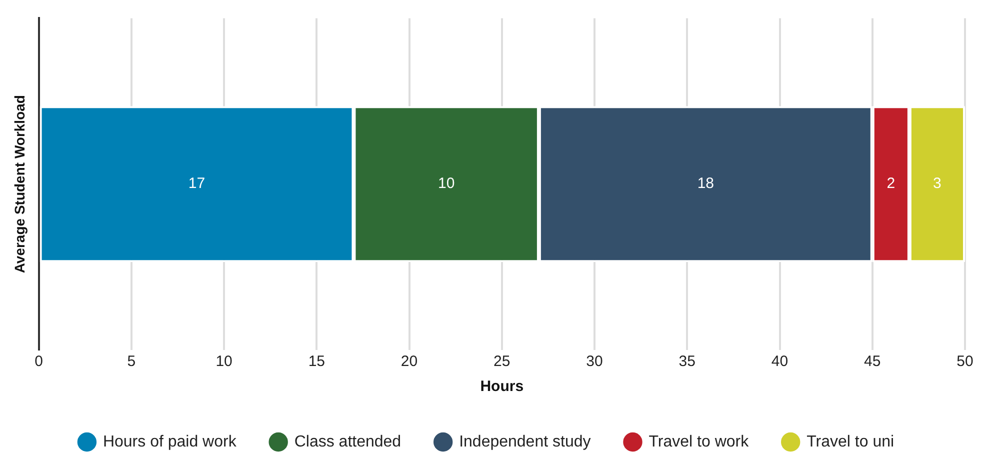 Image resolution: width=987 pixels, height=468 pixels. Describe the element at coordinates (38, 361) in the screenshot. I see `x-tick-label: 0` at that location.